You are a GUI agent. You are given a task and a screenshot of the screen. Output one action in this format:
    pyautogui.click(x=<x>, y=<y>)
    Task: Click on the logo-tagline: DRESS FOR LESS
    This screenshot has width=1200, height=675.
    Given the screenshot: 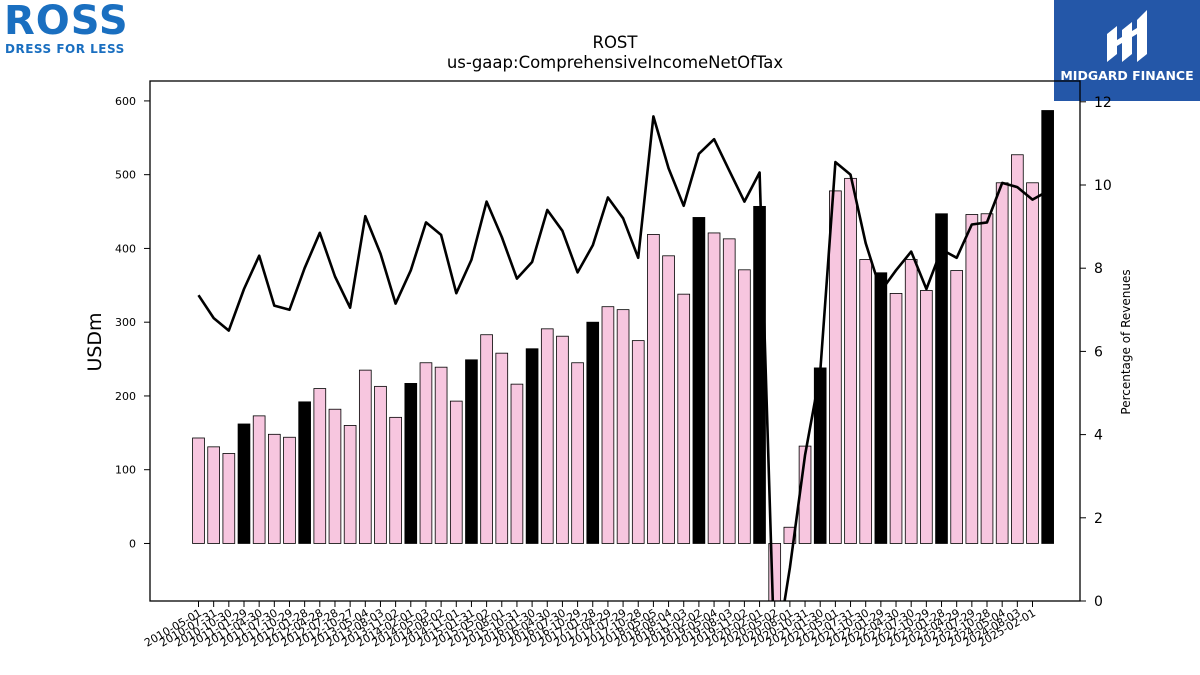 What is the action you would take?
    pyautogui.click(x=65, y=49)
    